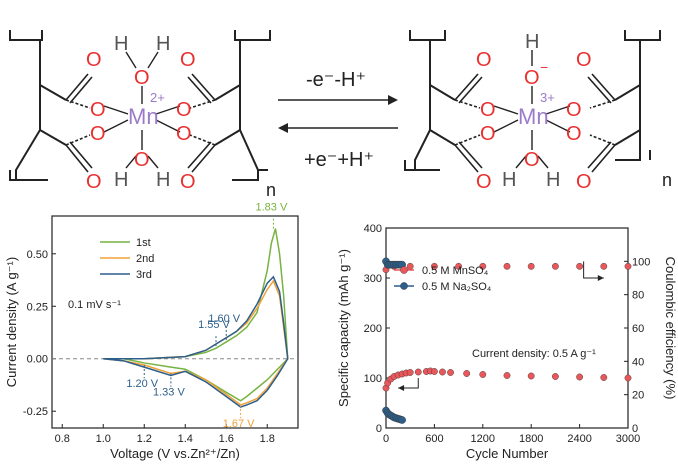 This screenshot has width=678, height=469. I want to click on cycle-x-tick-label: 3000, so click(628, 439).